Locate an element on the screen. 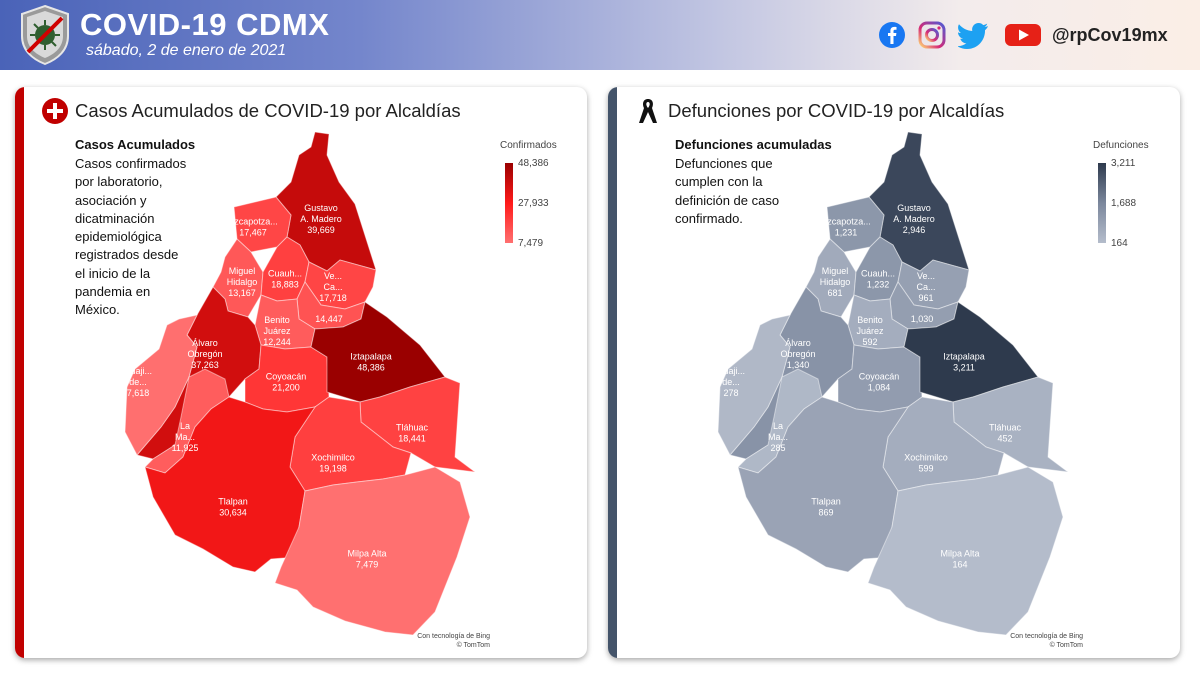 The image size is (1200, 675). label-name: Hidalgo is located at coordinates (242, 282).